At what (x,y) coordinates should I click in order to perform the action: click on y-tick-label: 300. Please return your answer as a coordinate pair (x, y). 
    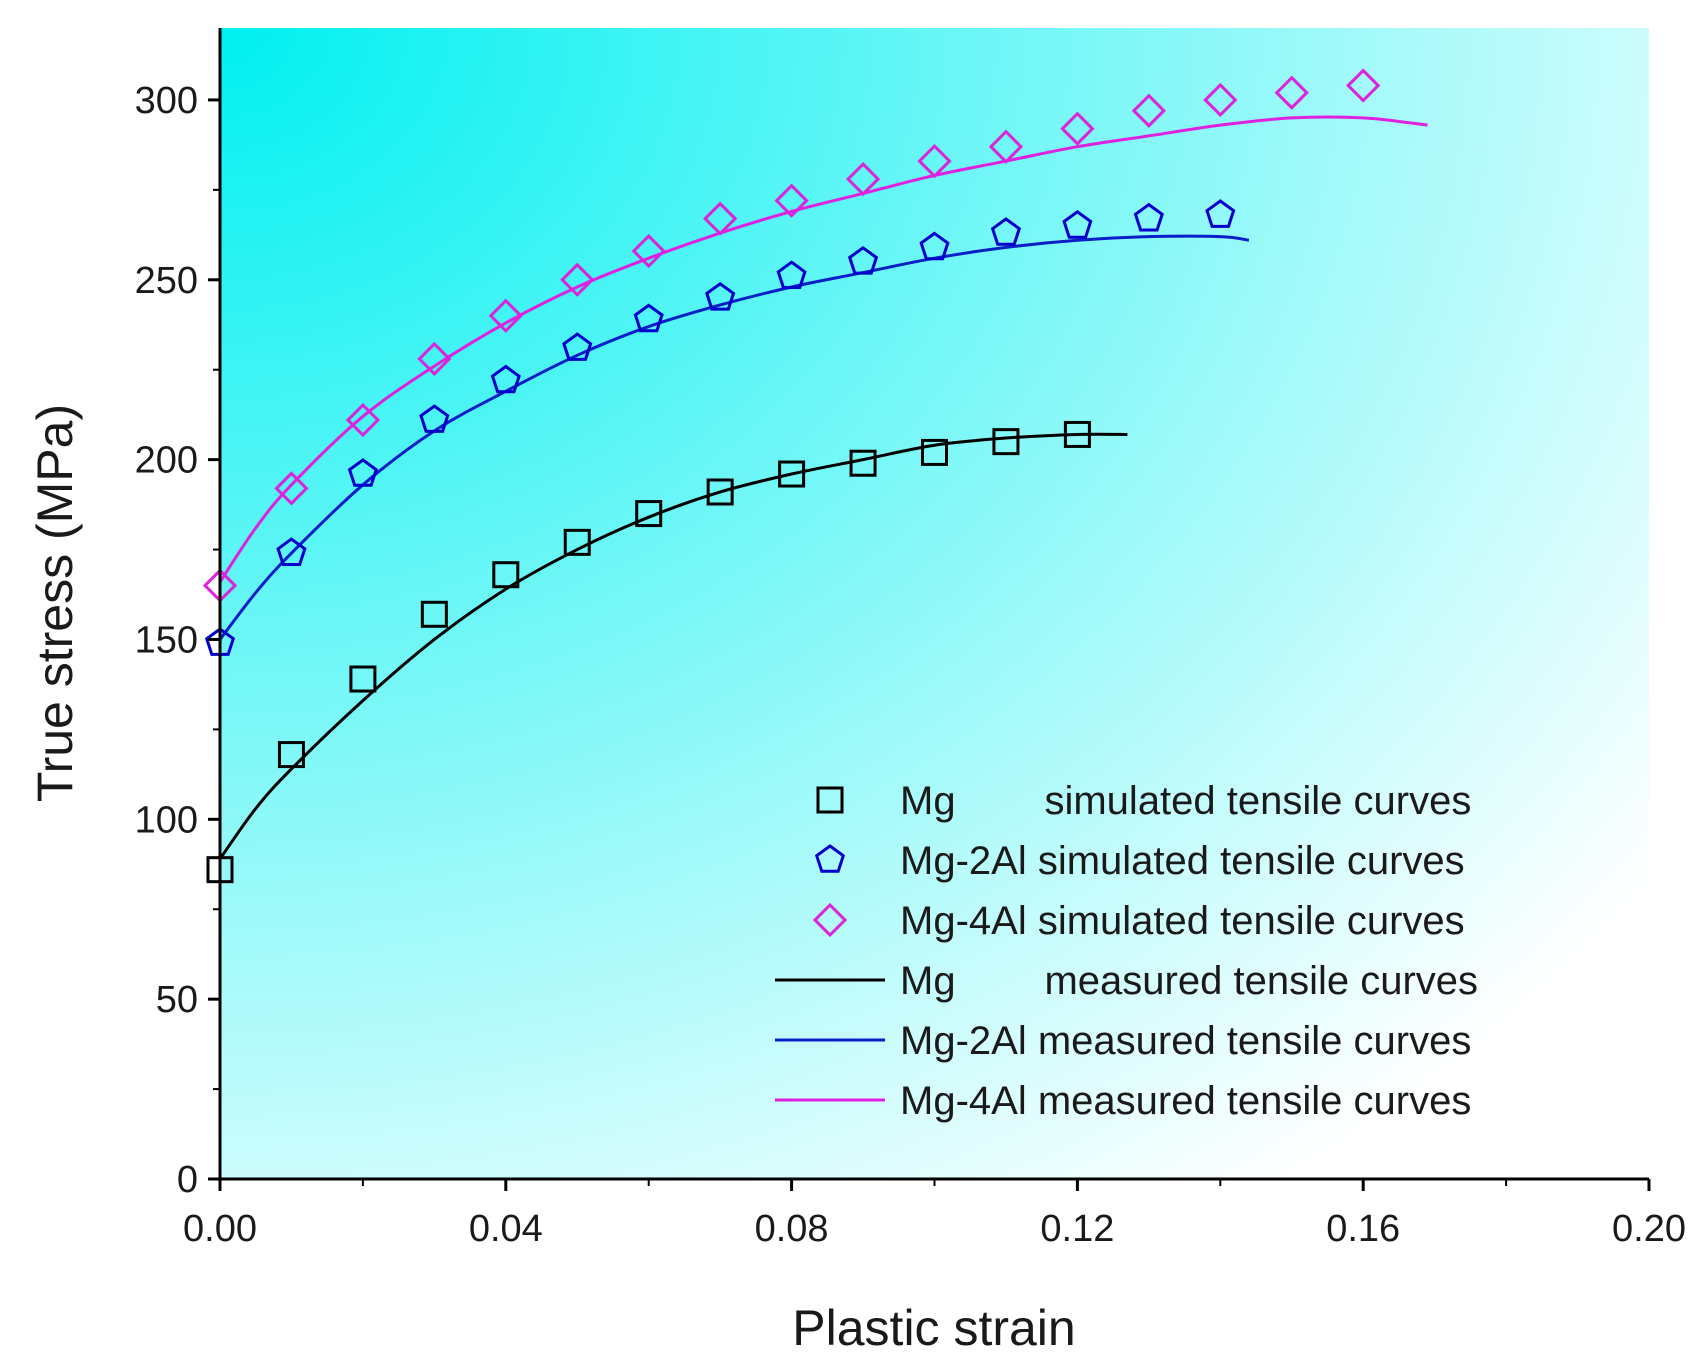
    Looking at the image, I should click on (166, 101).